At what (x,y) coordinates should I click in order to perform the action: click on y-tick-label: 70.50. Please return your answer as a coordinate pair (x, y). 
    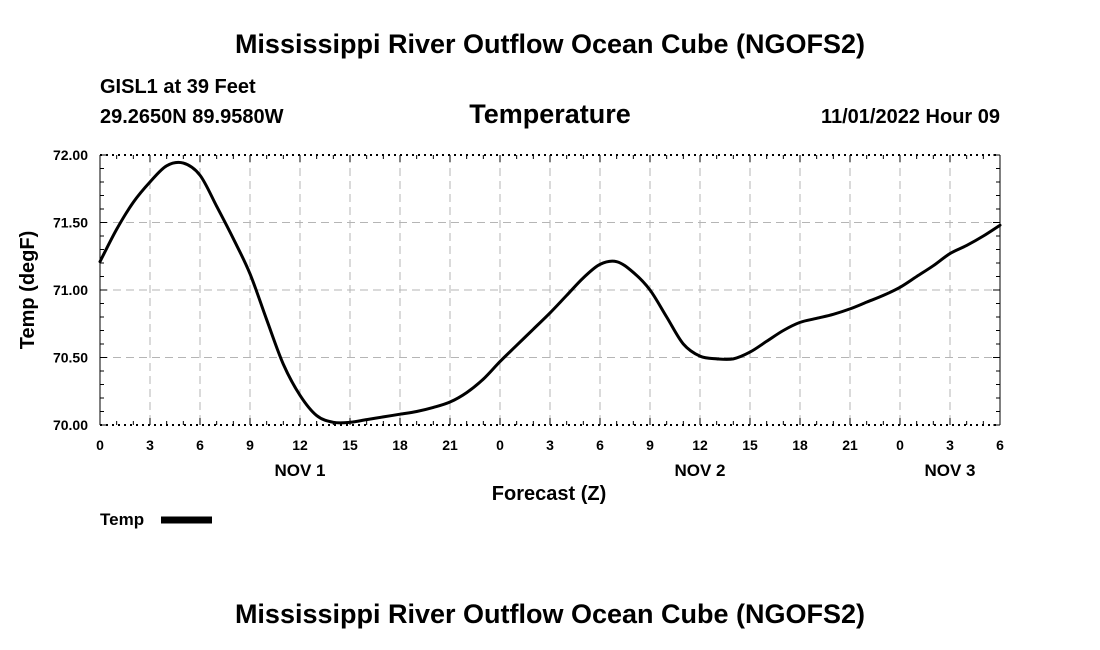
    Looking at the image, I should click on (70, 358).